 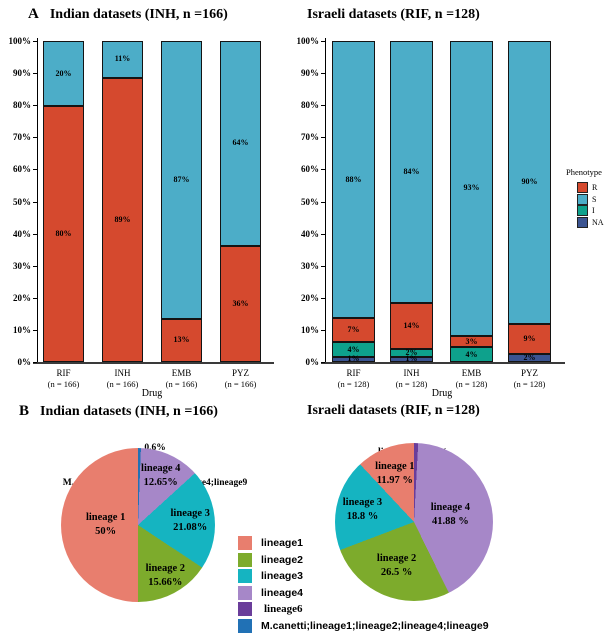 I want to click on pie-slice-value: 50%, so click(x=106, y=532).